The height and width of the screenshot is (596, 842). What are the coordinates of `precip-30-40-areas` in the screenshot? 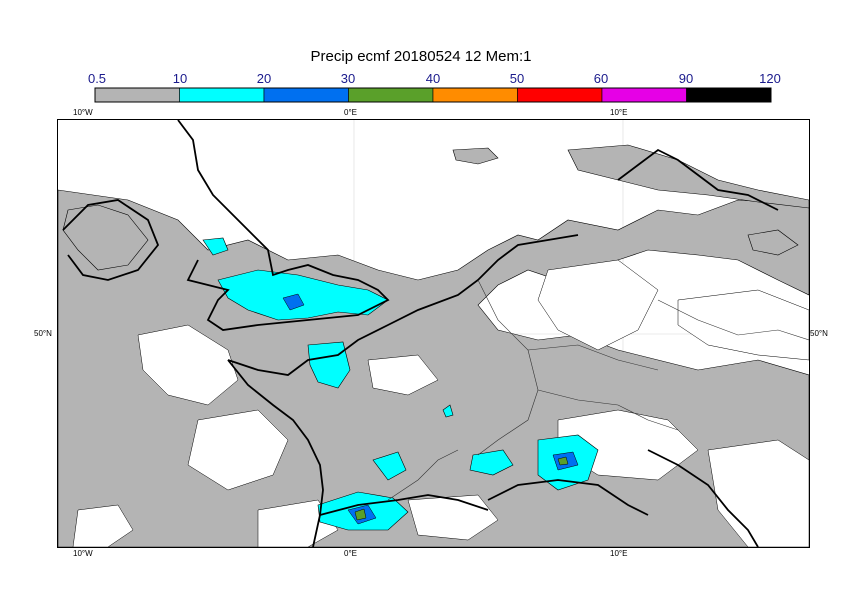 It's located at (461, 488).